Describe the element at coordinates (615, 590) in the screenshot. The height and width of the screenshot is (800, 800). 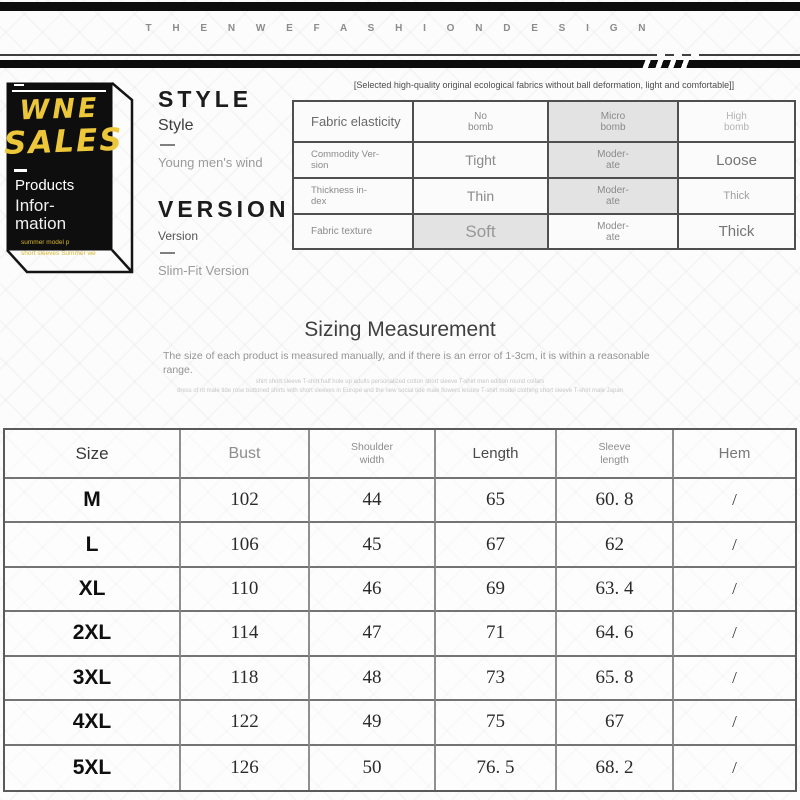
I see `sleeve-value: 63. 4` at that location.